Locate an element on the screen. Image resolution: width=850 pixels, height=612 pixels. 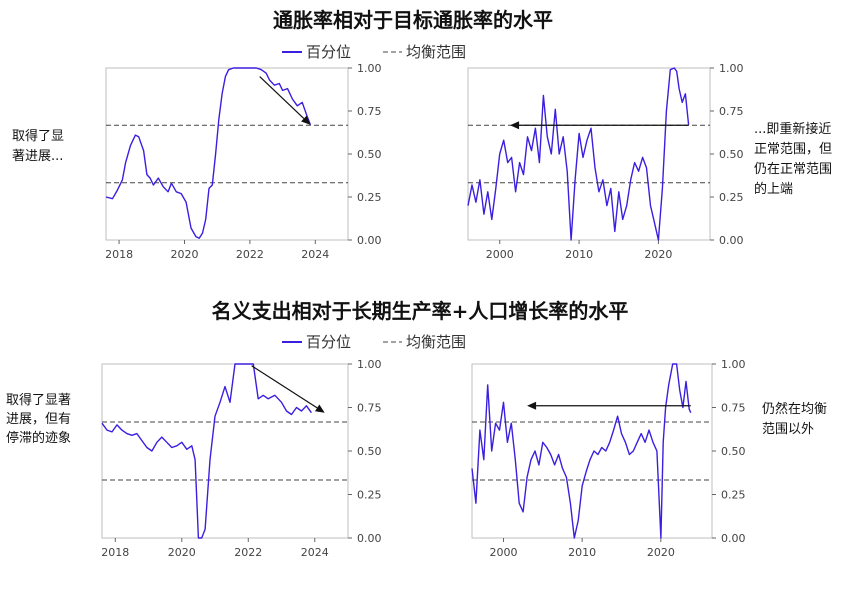
annotation-line: 范围以外 is located at coordinates (788, 429).